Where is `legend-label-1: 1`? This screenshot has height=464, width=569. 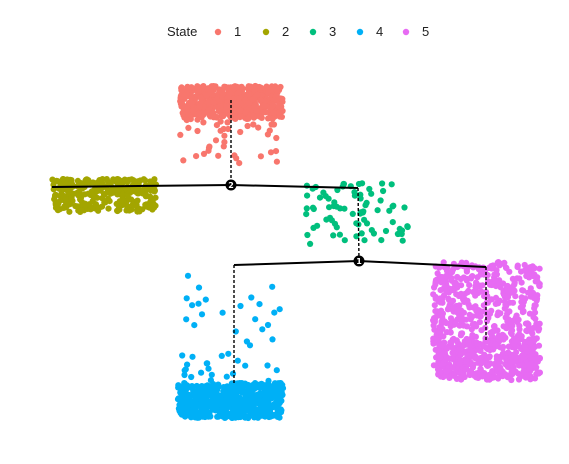
legend-label-1: 1 is located at coordinates (237, 31).